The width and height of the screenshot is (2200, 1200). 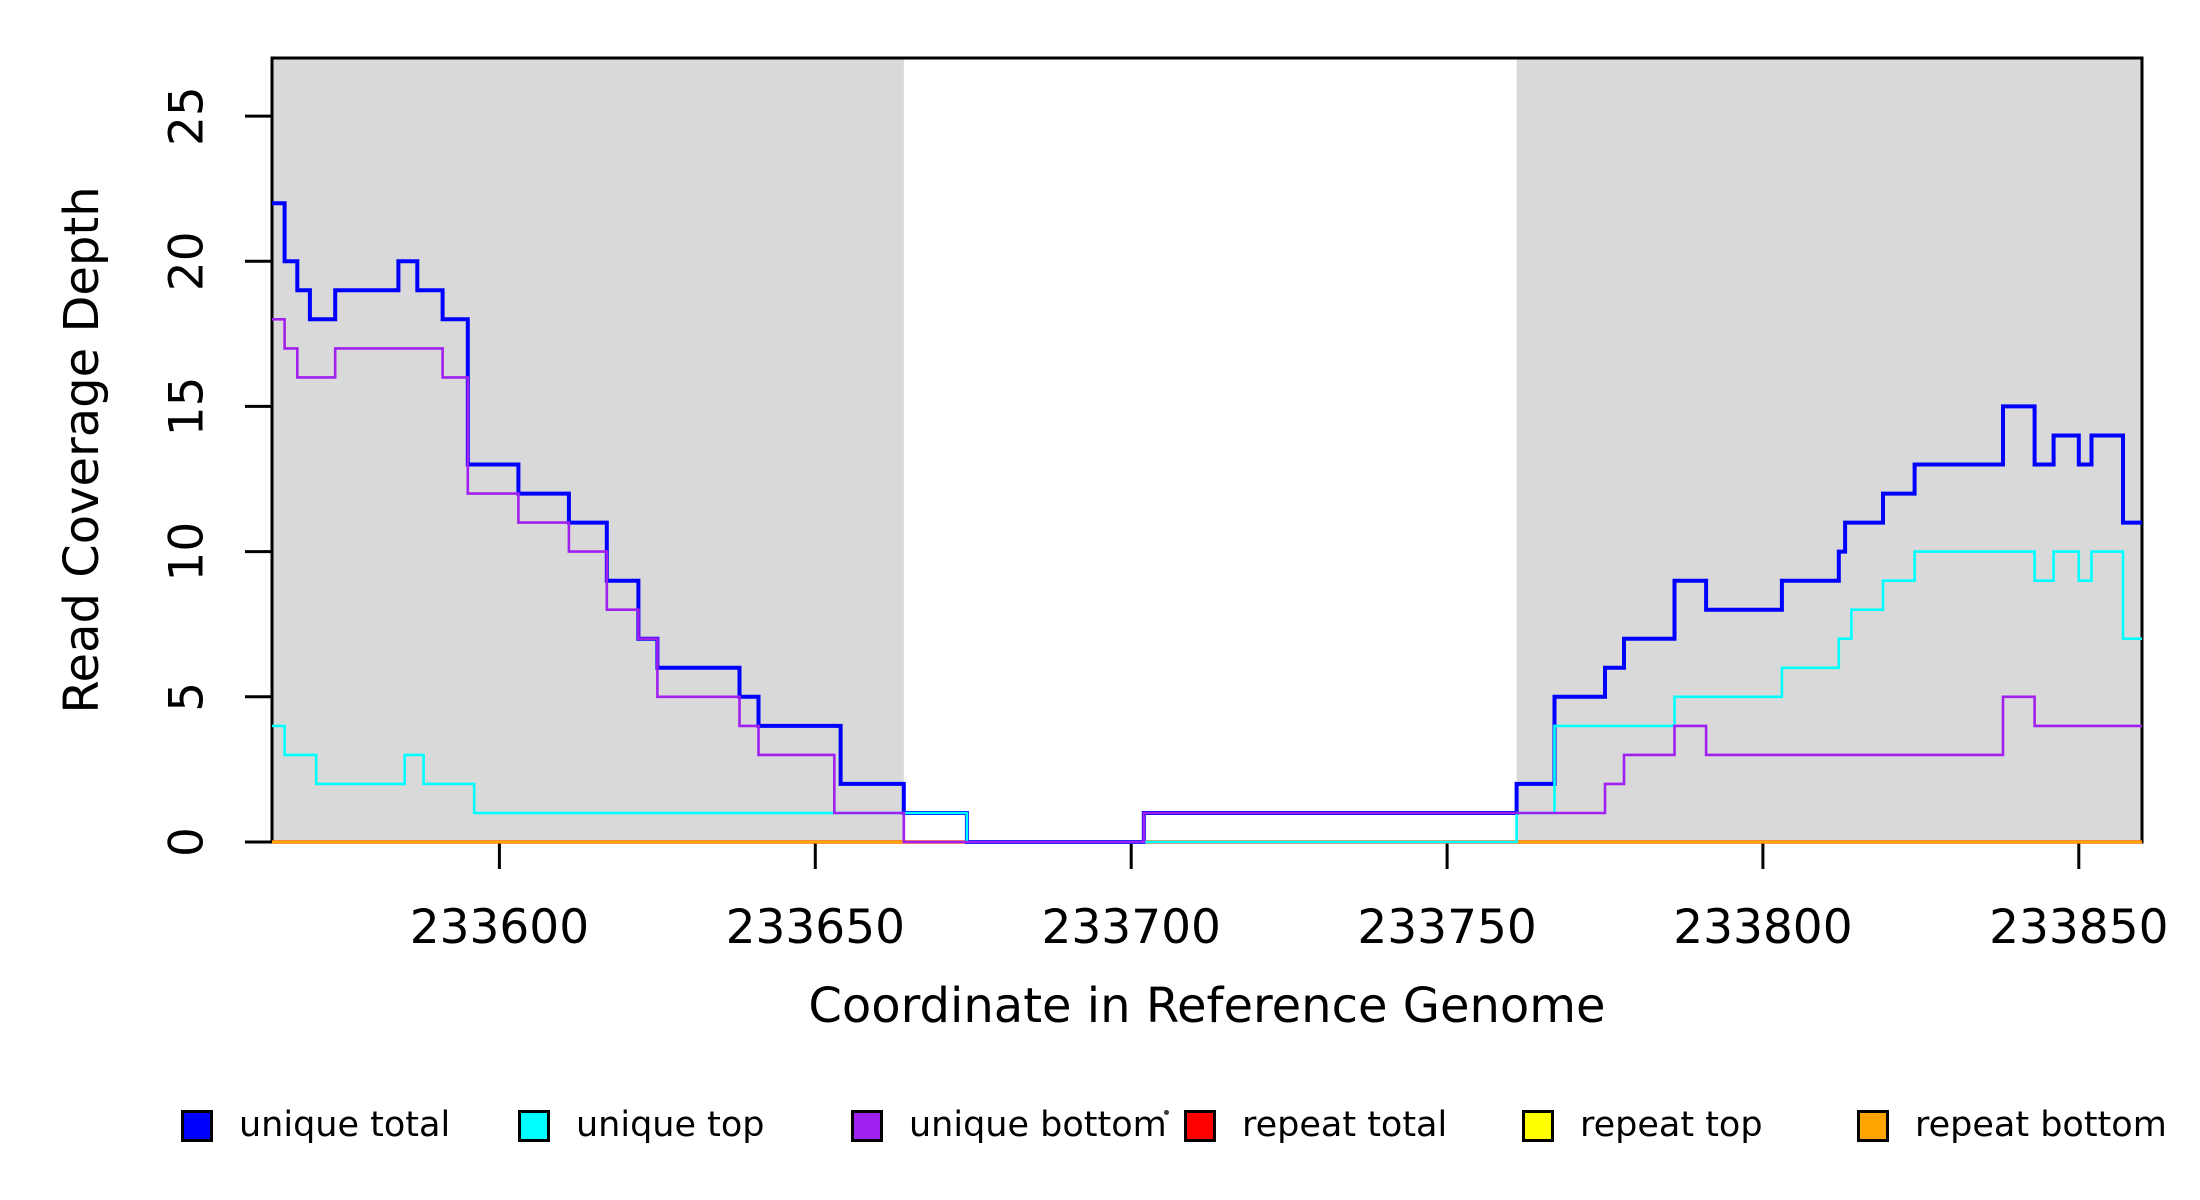 I want to click on legend-swatch-unique-bottom, so click(x=867, y=1125).